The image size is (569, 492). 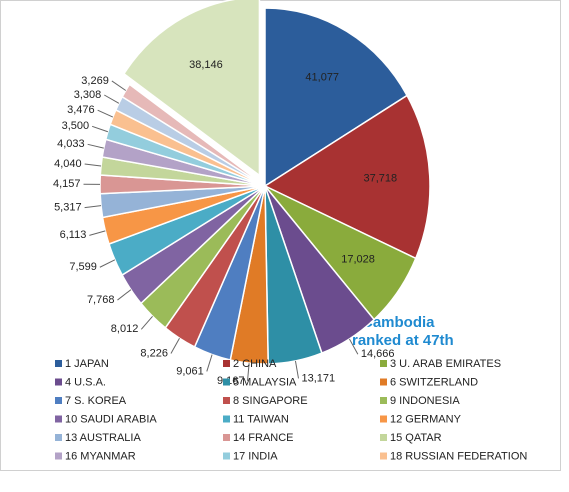 I want to click on legend-label: 18 RUSSIAN FEDERATION, so click(x=458, y=456).